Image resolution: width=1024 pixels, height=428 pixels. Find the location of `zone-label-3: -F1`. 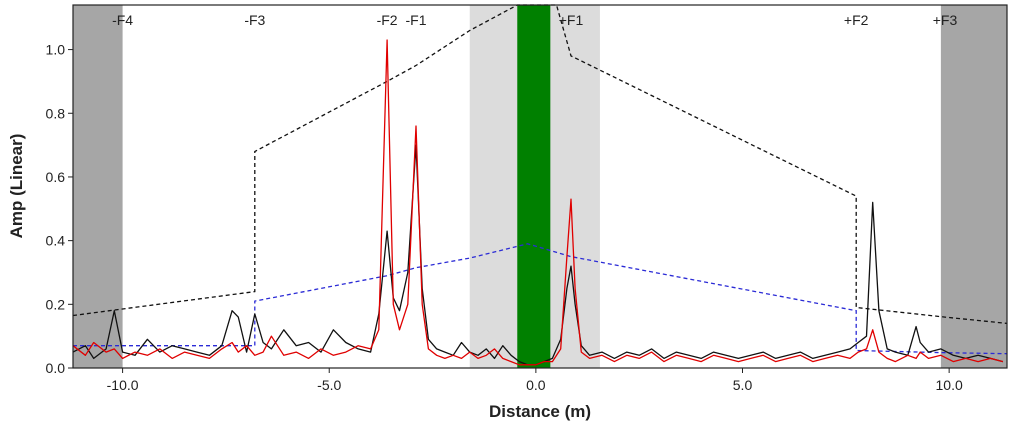

zone-label-3: -F1 is located at coordinates (416, 20).